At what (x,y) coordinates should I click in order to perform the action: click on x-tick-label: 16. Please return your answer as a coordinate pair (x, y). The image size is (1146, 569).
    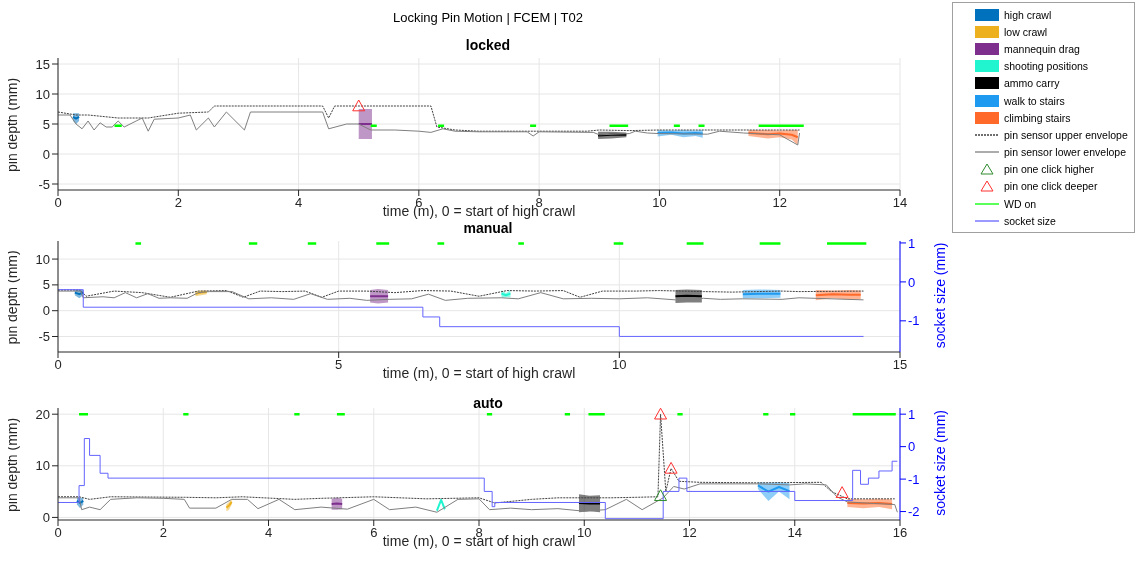
    Looking at the image, I should click on (900, 533).